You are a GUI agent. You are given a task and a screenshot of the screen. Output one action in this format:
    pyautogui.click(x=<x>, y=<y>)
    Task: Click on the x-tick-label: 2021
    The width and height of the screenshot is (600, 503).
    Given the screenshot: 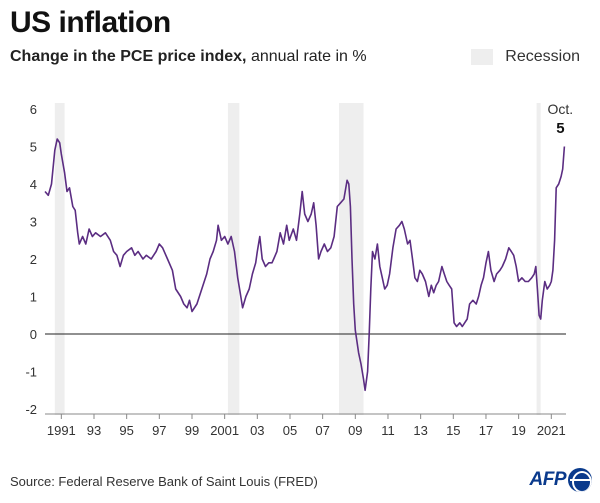 What is the action you would take?
    pyautogui.click(x=551, y=430)
    